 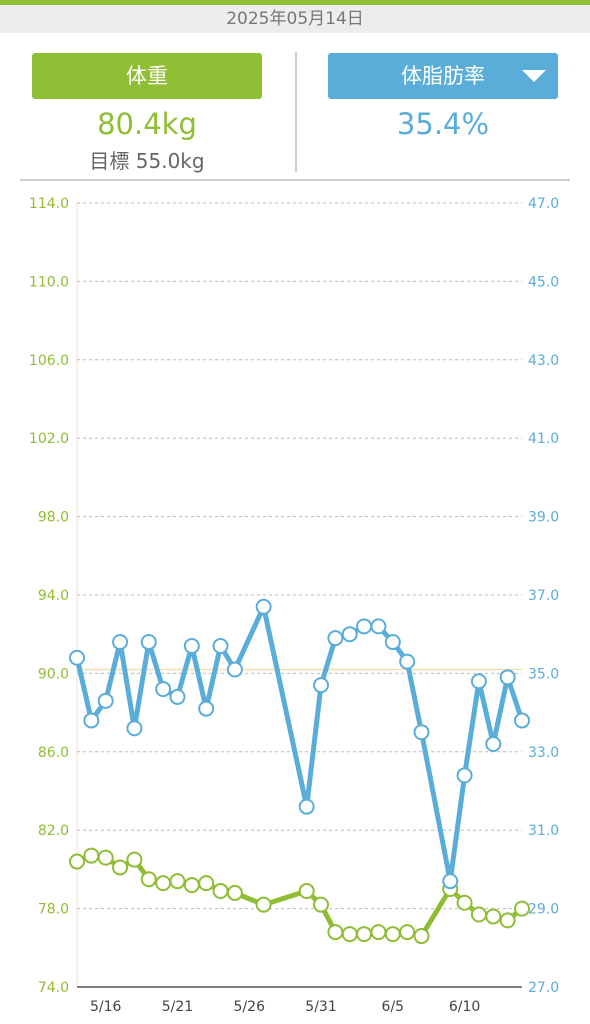 I want to click on weight-button: 体重, so click(x=147, y=76).